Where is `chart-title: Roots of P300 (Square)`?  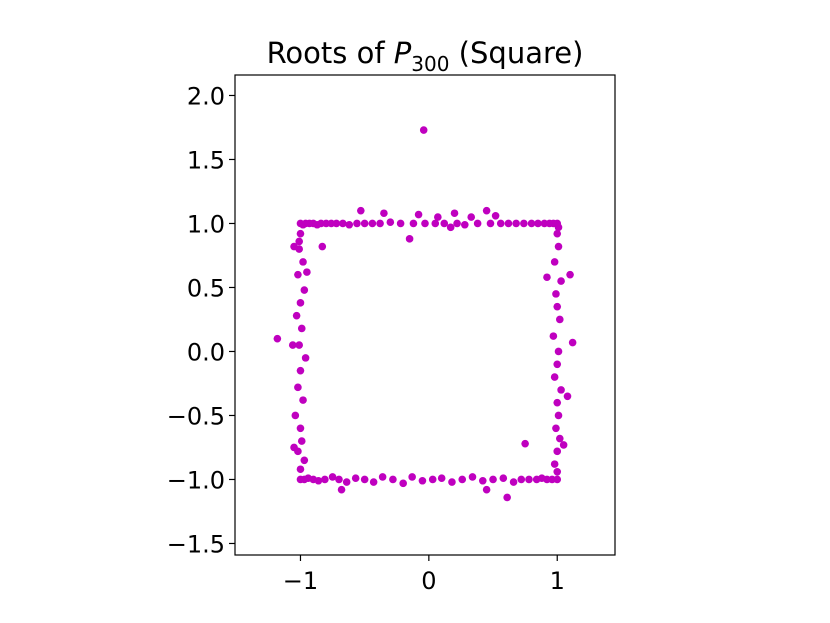
chart-title: Roots of P300 (Square) is located at coordinates (425, 56).